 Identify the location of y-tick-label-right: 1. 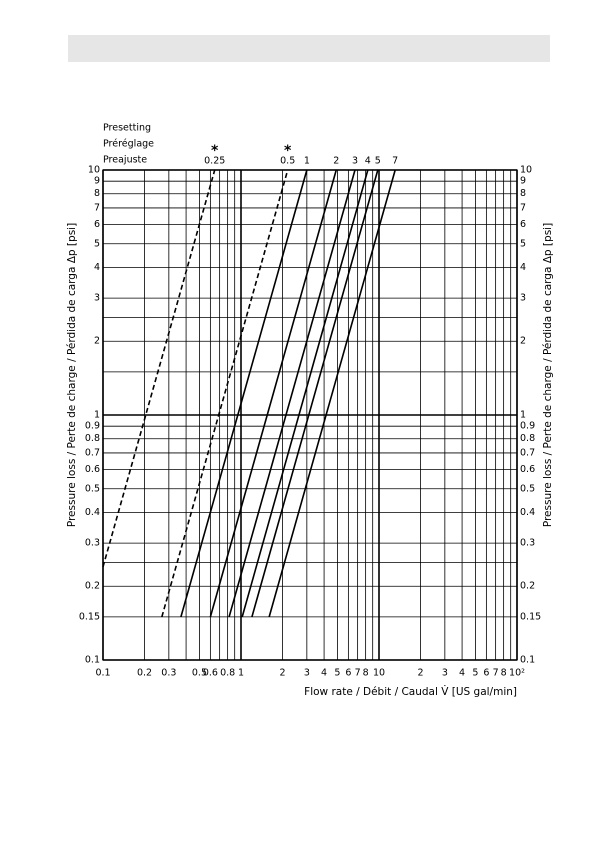
(523, 415).